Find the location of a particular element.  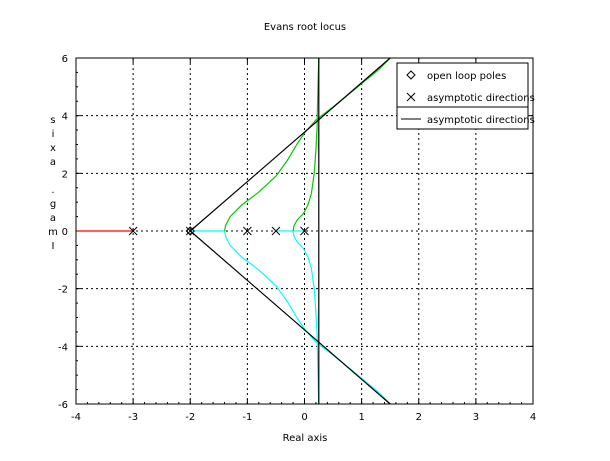

legend-box is located at coordinates (462, 96).